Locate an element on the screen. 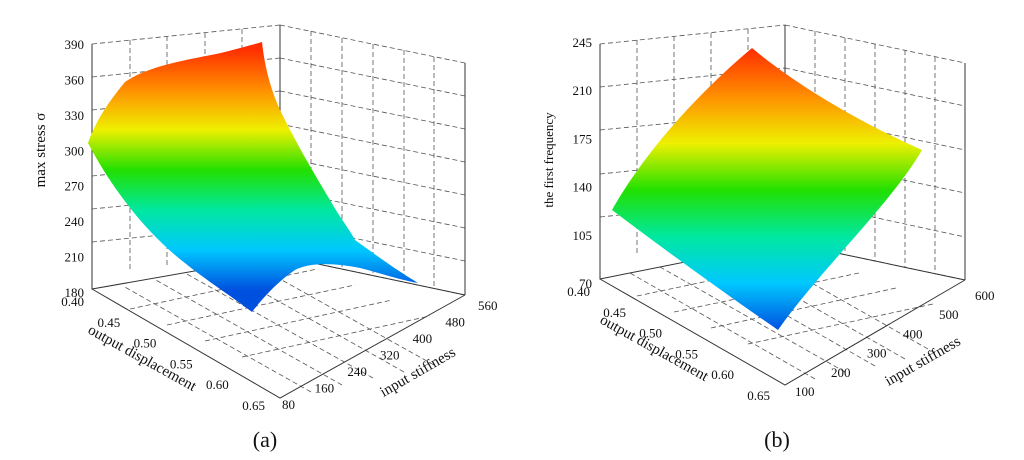  chart-a-y-tick-label: 400 is located at coordinates (423, 338).